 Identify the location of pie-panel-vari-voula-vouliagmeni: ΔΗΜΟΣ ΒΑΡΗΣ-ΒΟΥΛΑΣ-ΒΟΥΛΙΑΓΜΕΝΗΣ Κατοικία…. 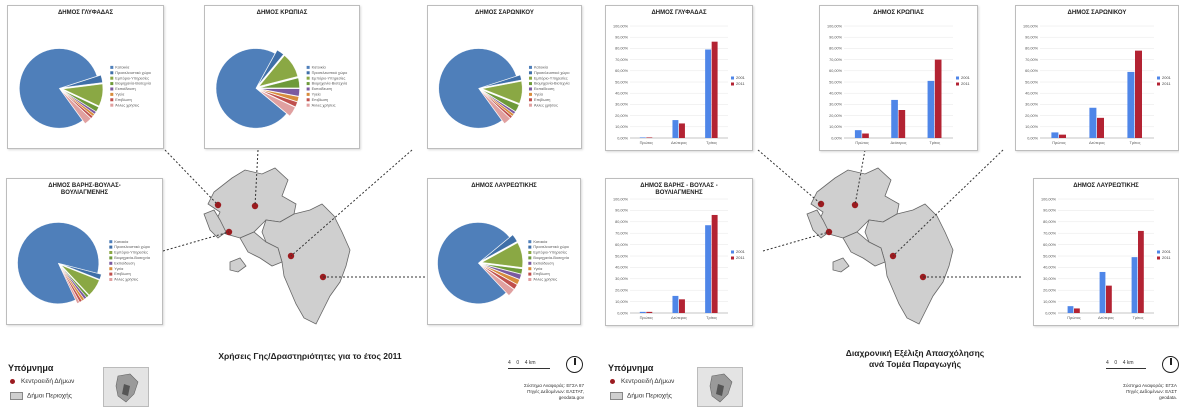
(84, 251).